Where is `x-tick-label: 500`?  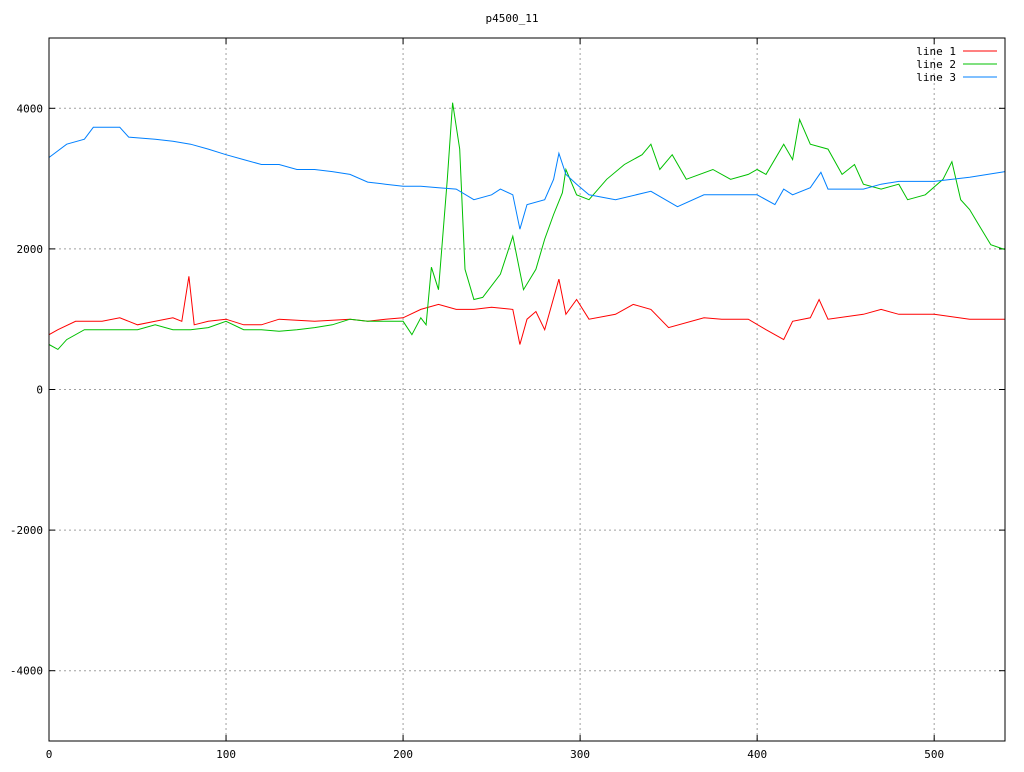 x-tick-label: 500 is located at coordinates (934, 754).